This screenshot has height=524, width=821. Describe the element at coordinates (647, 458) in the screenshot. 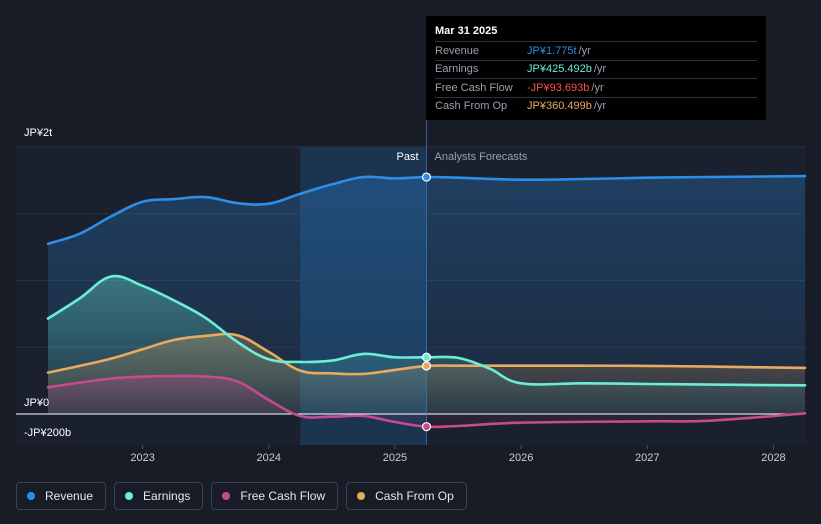

I see `x-tick-label: 2027` at that location.